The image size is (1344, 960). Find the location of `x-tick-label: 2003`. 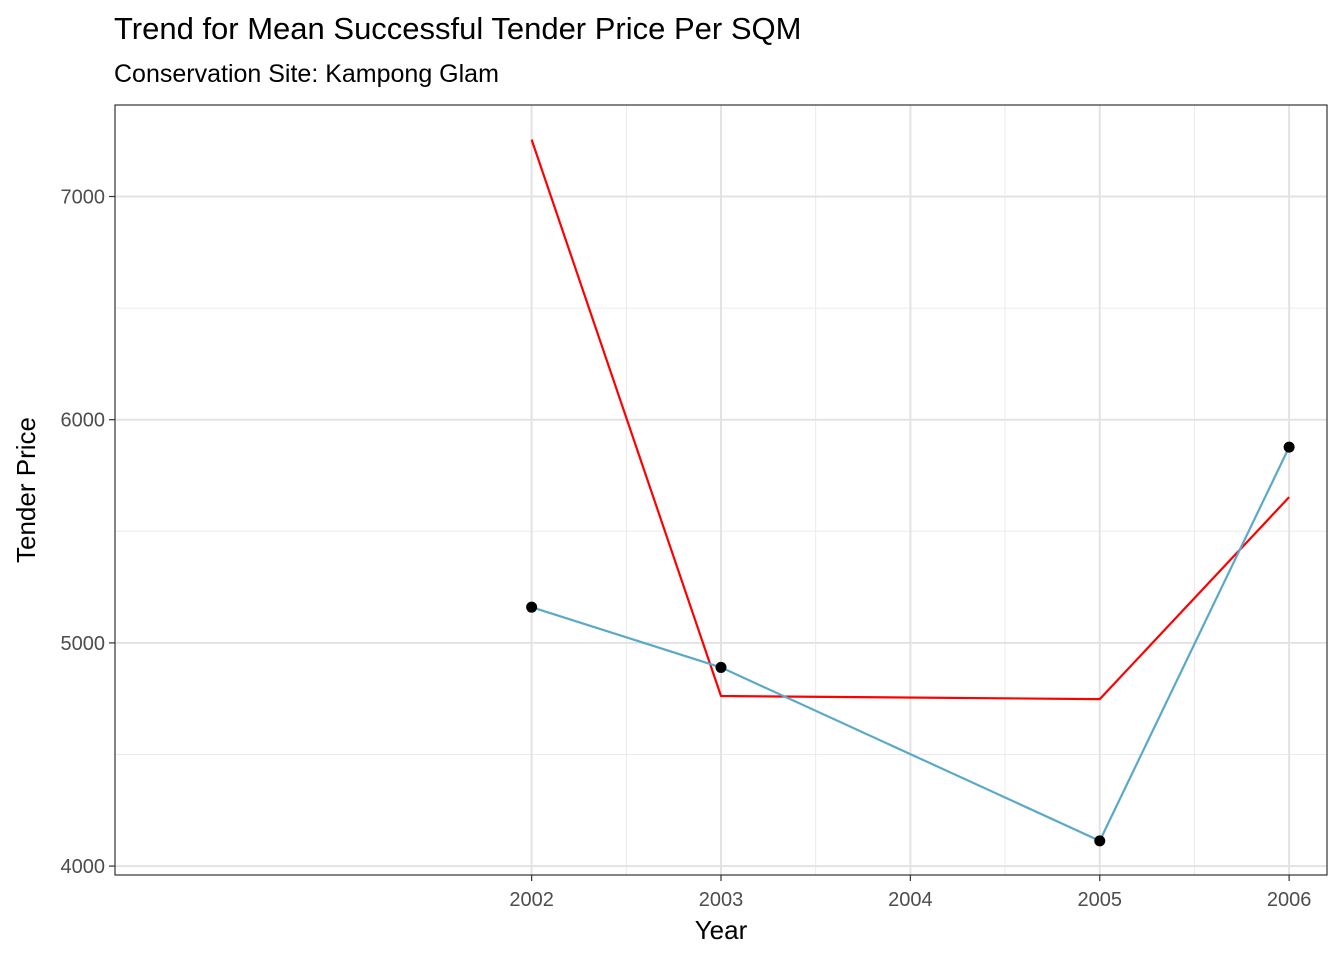

x-tick-label: 2003 is located at coordinates (721, 900).